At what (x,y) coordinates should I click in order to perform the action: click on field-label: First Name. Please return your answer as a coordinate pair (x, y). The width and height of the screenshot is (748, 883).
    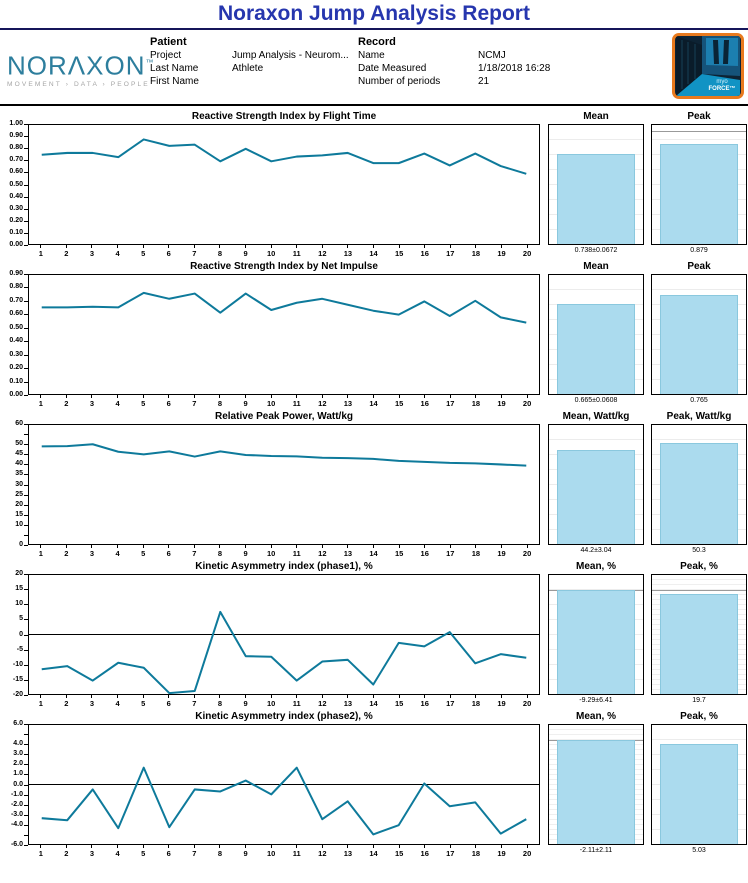
    Looking at the image, I should click on (174, 81).